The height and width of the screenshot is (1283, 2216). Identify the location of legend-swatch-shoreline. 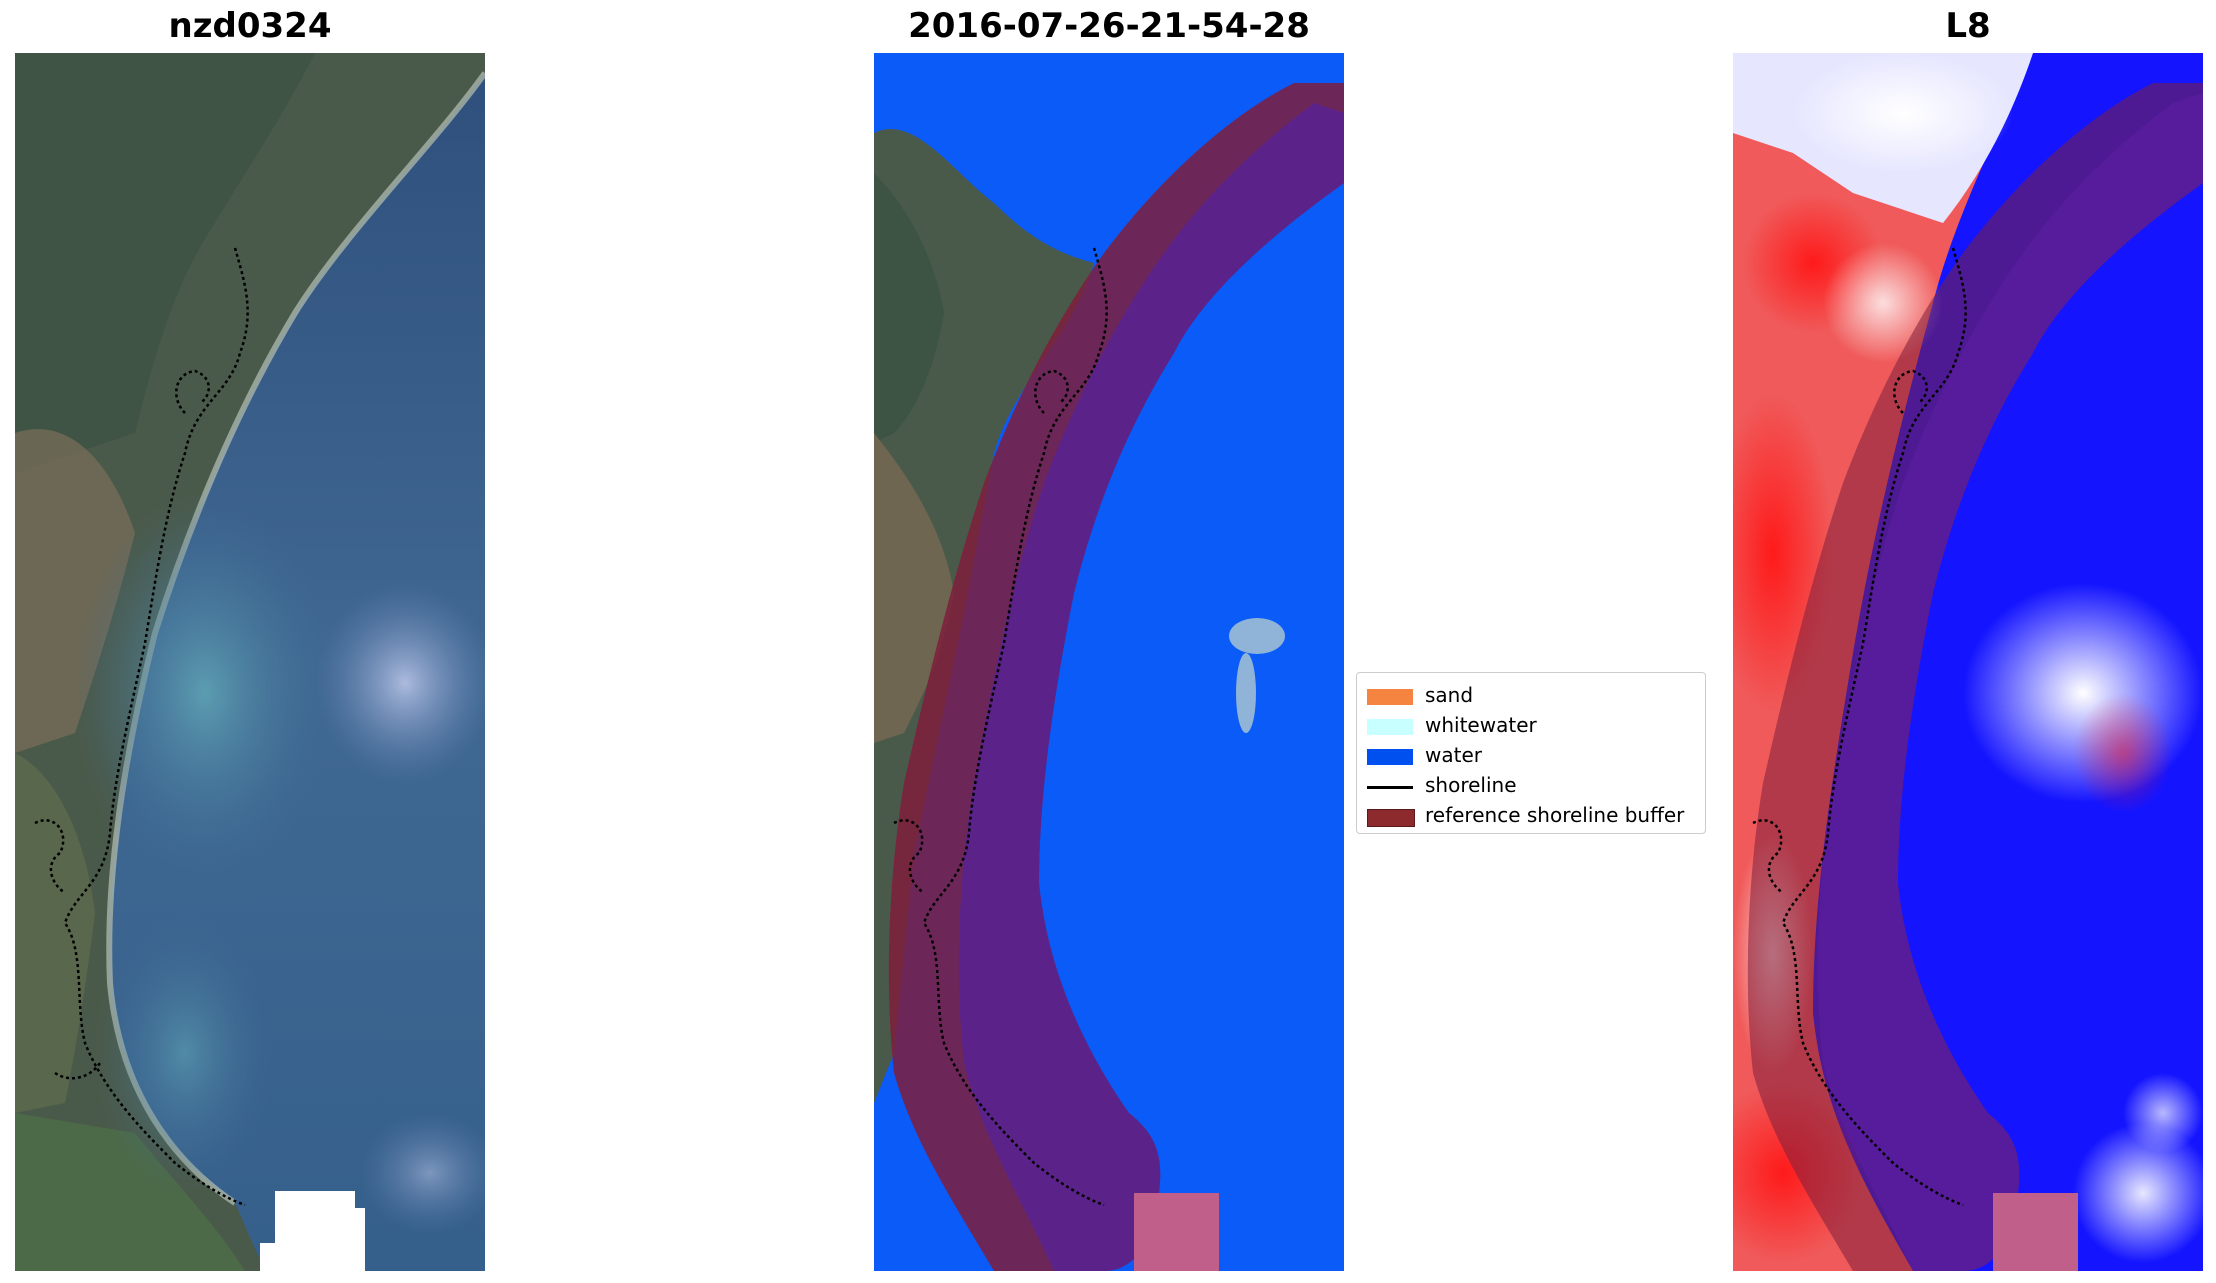
(1390, 787).